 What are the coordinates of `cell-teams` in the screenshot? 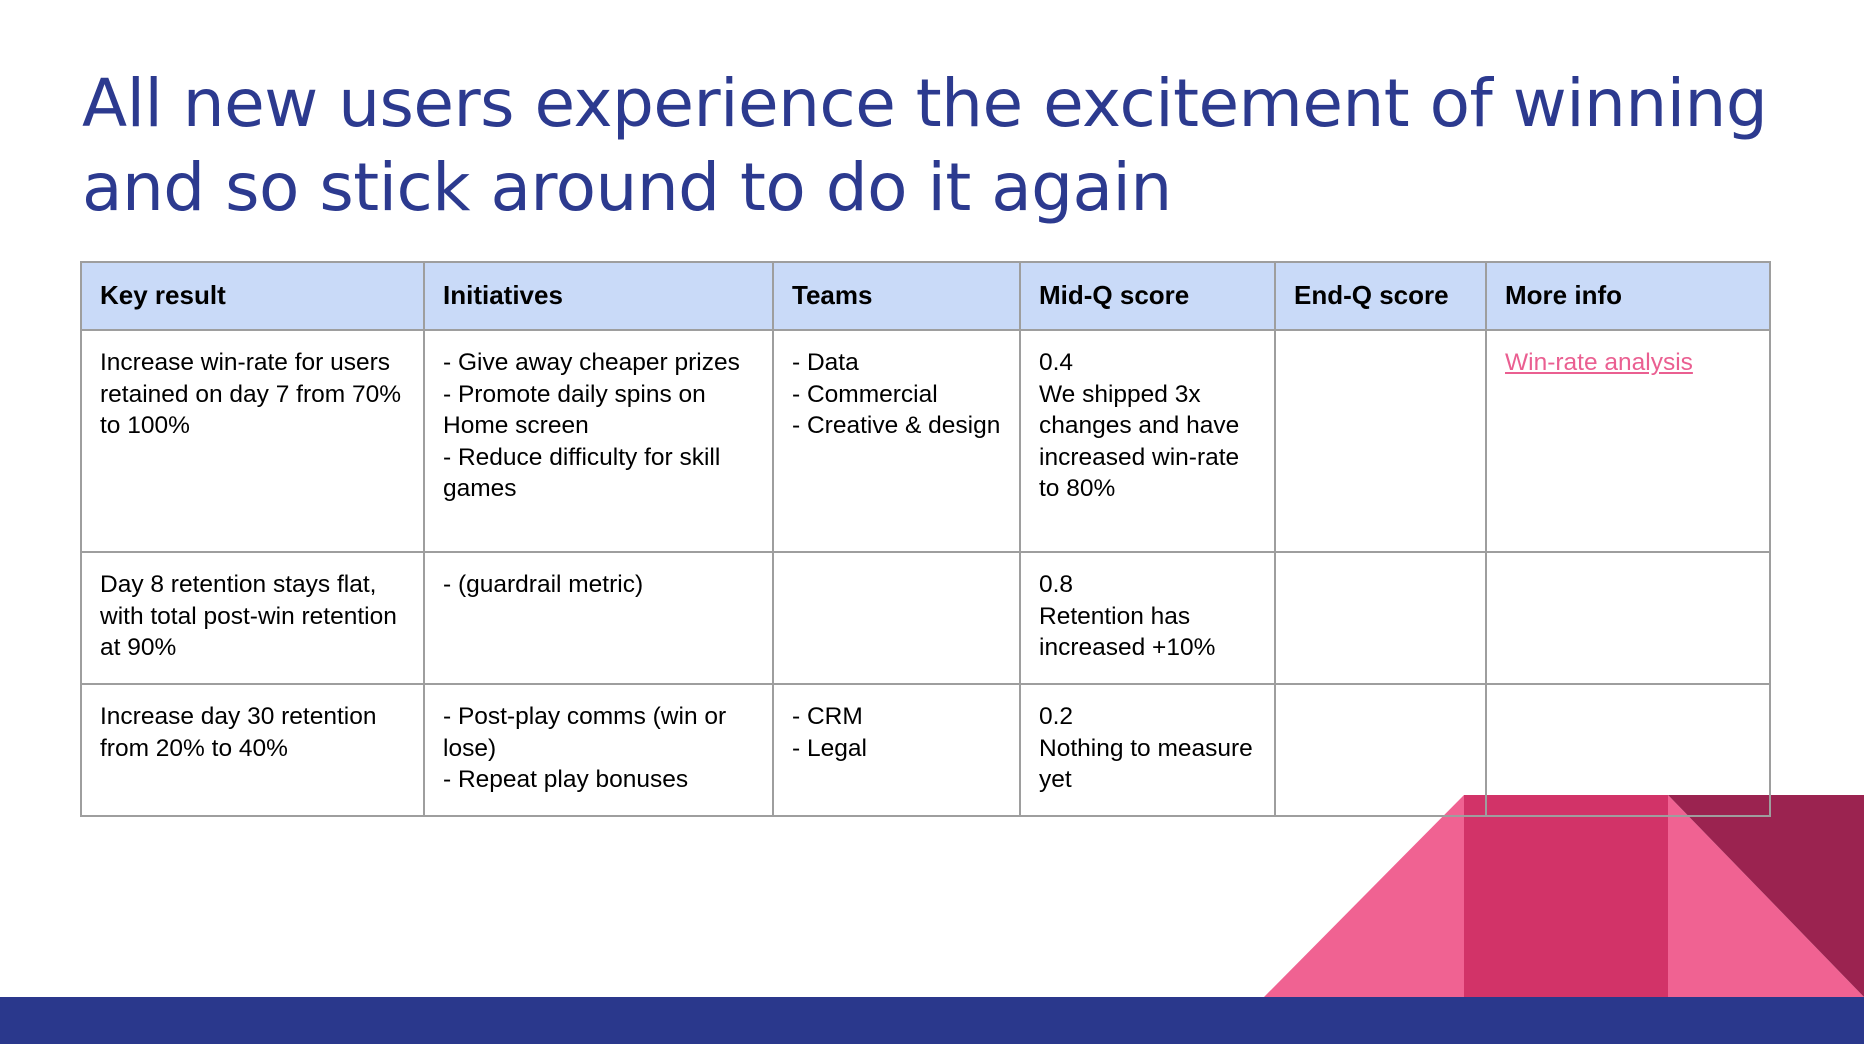 It's located at (896, 618).